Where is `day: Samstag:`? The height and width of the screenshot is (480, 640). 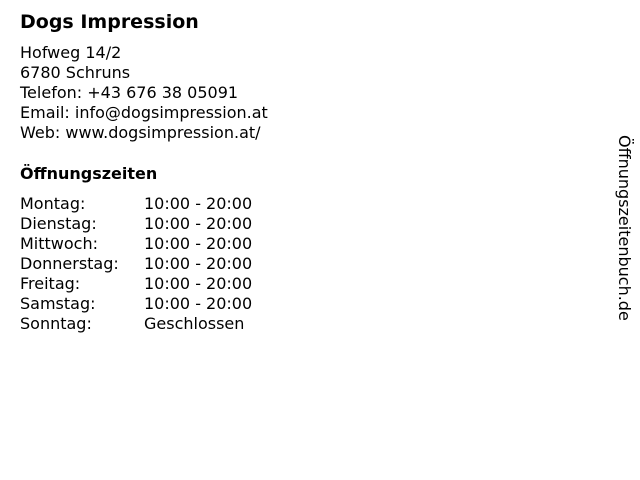
day: Samstag: is located at coordinates (58, 303).